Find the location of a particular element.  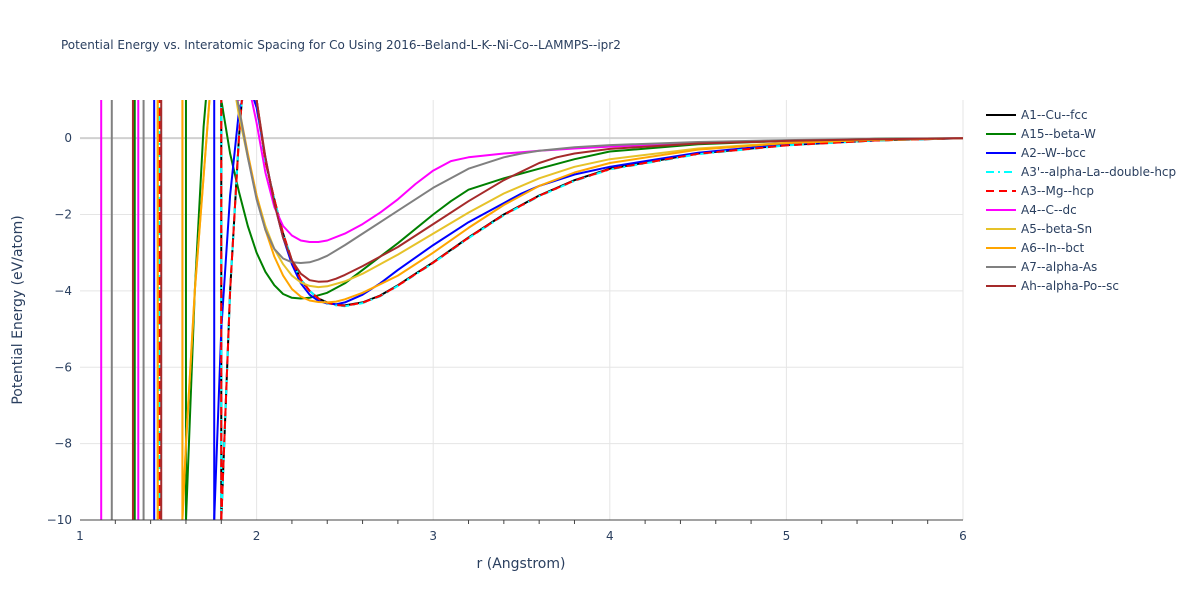

legend-item: A3'--alpha-La--double-hcp is located at coordinates (1081, 172).